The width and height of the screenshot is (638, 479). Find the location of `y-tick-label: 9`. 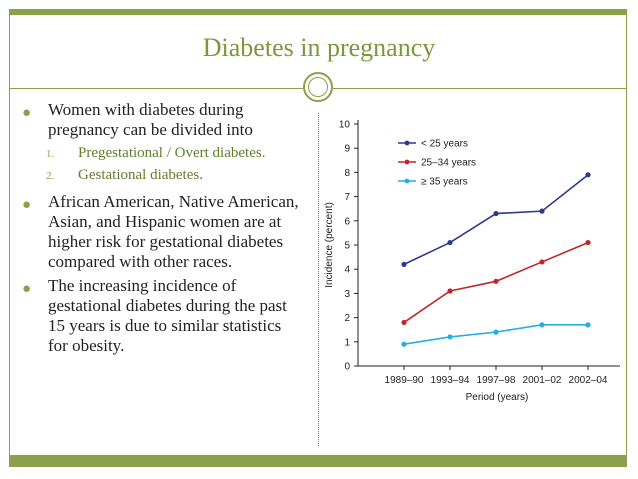

y-tick-label: 9 is located at coordinates (347, 149).